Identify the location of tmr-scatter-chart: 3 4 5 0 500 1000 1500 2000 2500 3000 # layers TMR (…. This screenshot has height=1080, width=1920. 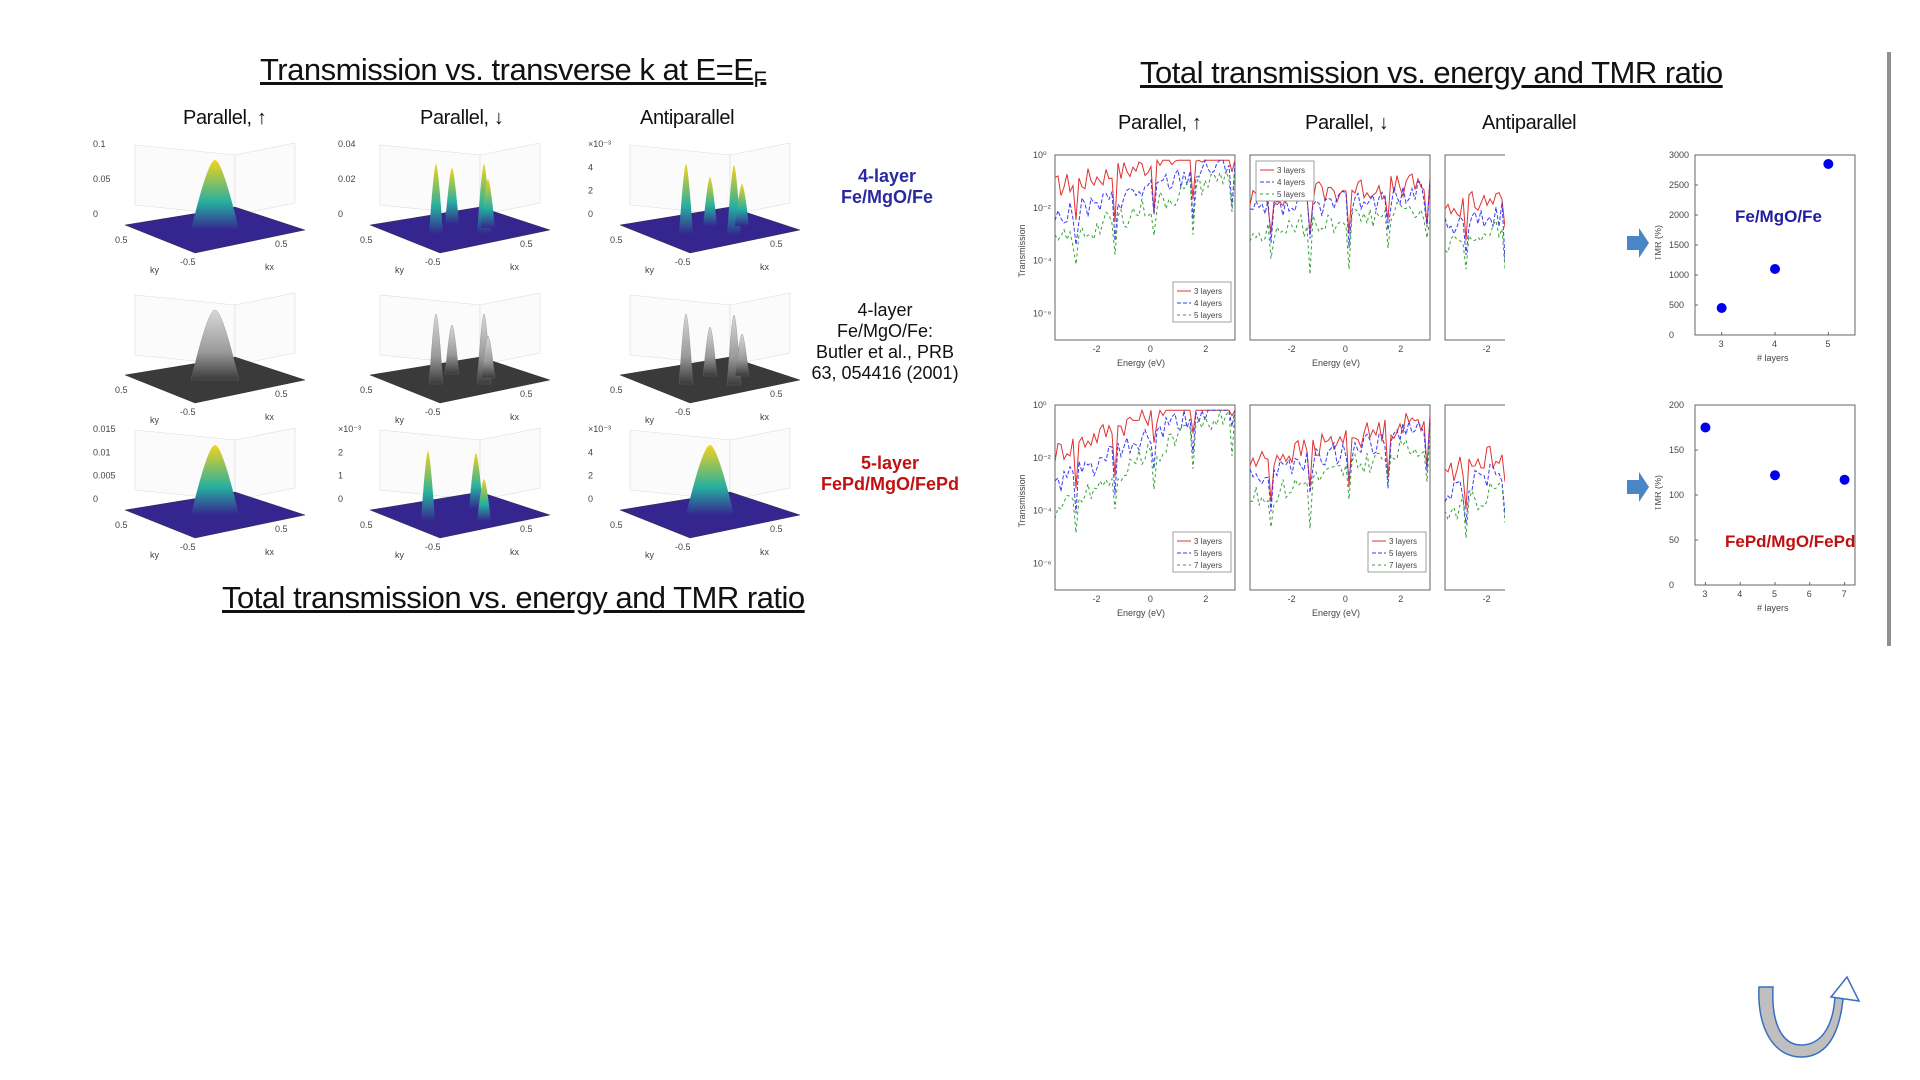
(1755, 256).